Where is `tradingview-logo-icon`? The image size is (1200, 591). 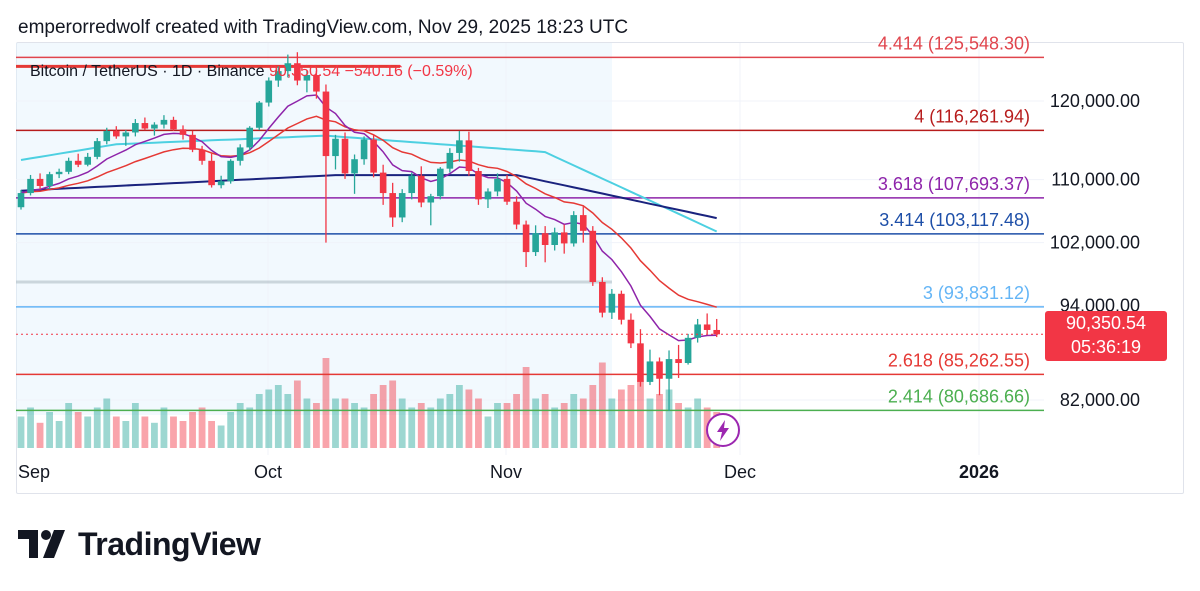 tradingview-logo-icon is located at coordinates (41, 544).